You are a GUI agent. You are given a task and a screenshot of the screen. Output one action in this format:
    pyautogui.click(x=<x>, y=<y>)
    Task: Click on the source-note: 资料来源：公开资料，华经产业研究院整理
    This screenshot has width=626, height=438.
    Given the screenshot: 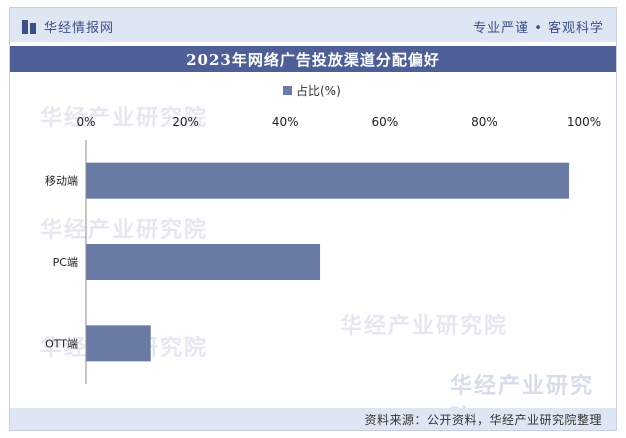 What is the action you would take?
    pyautogui.click(x=483, y=420)
    